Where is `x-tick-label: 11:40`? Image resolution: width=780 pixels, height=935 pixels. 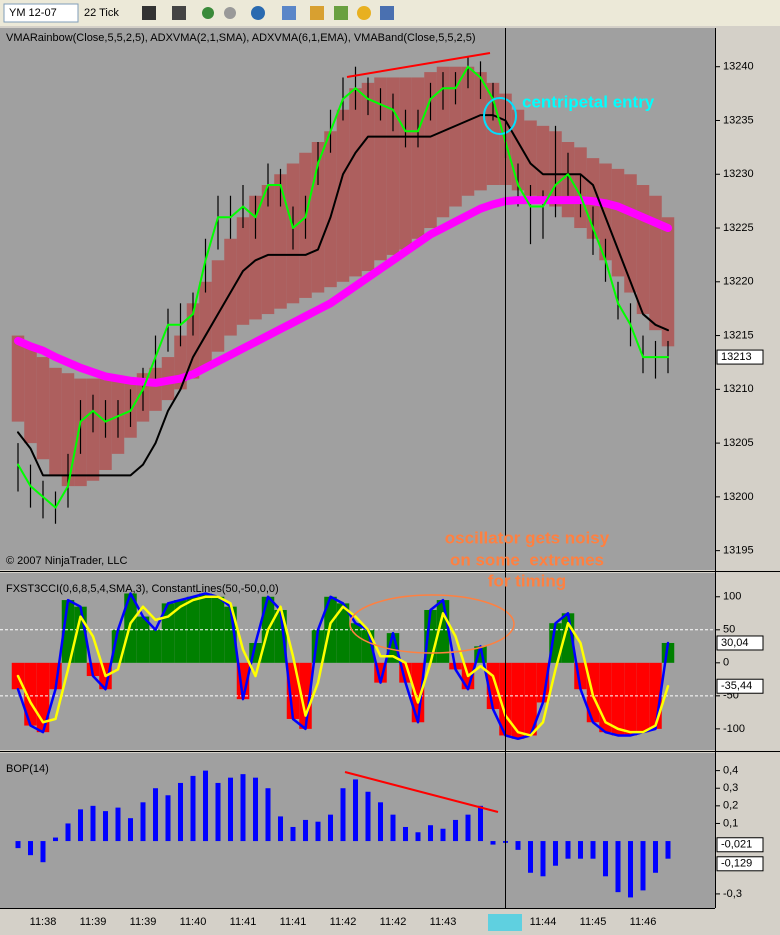 x-tick-label: 11:40 is located at coordinates (193, 922).